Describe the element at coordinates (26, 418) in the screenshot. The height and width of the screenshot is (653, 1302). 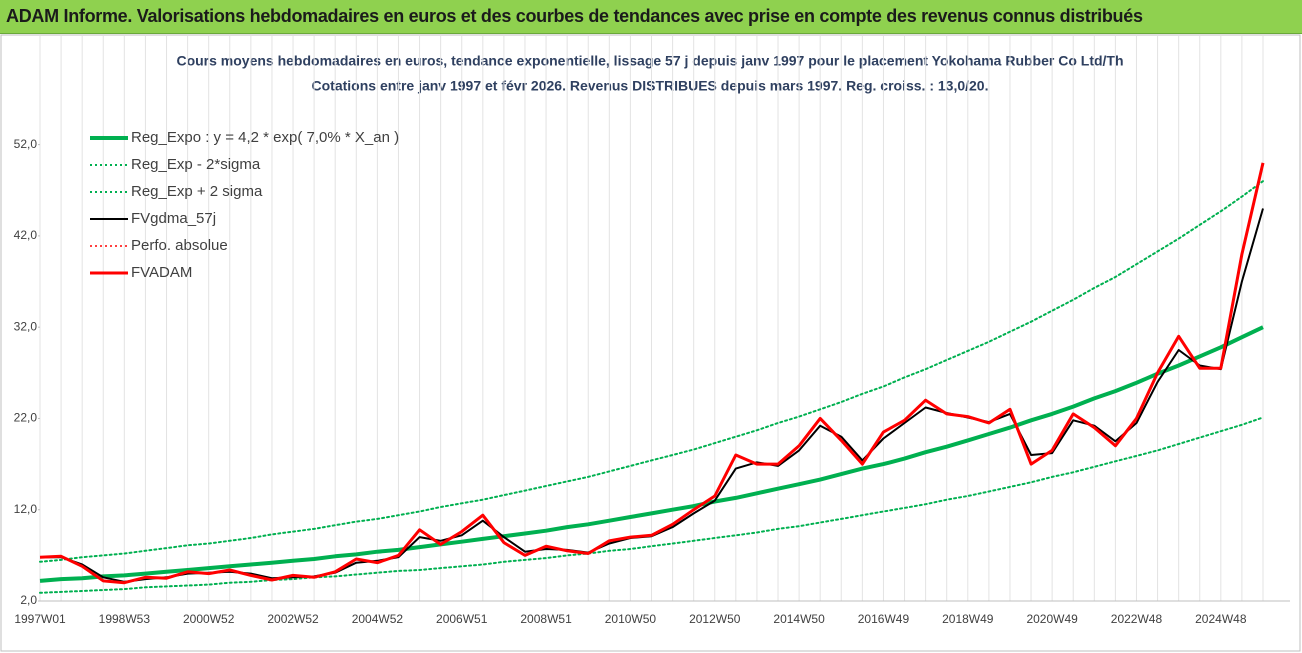
I see `y-tick-label: 22,0` at that location.